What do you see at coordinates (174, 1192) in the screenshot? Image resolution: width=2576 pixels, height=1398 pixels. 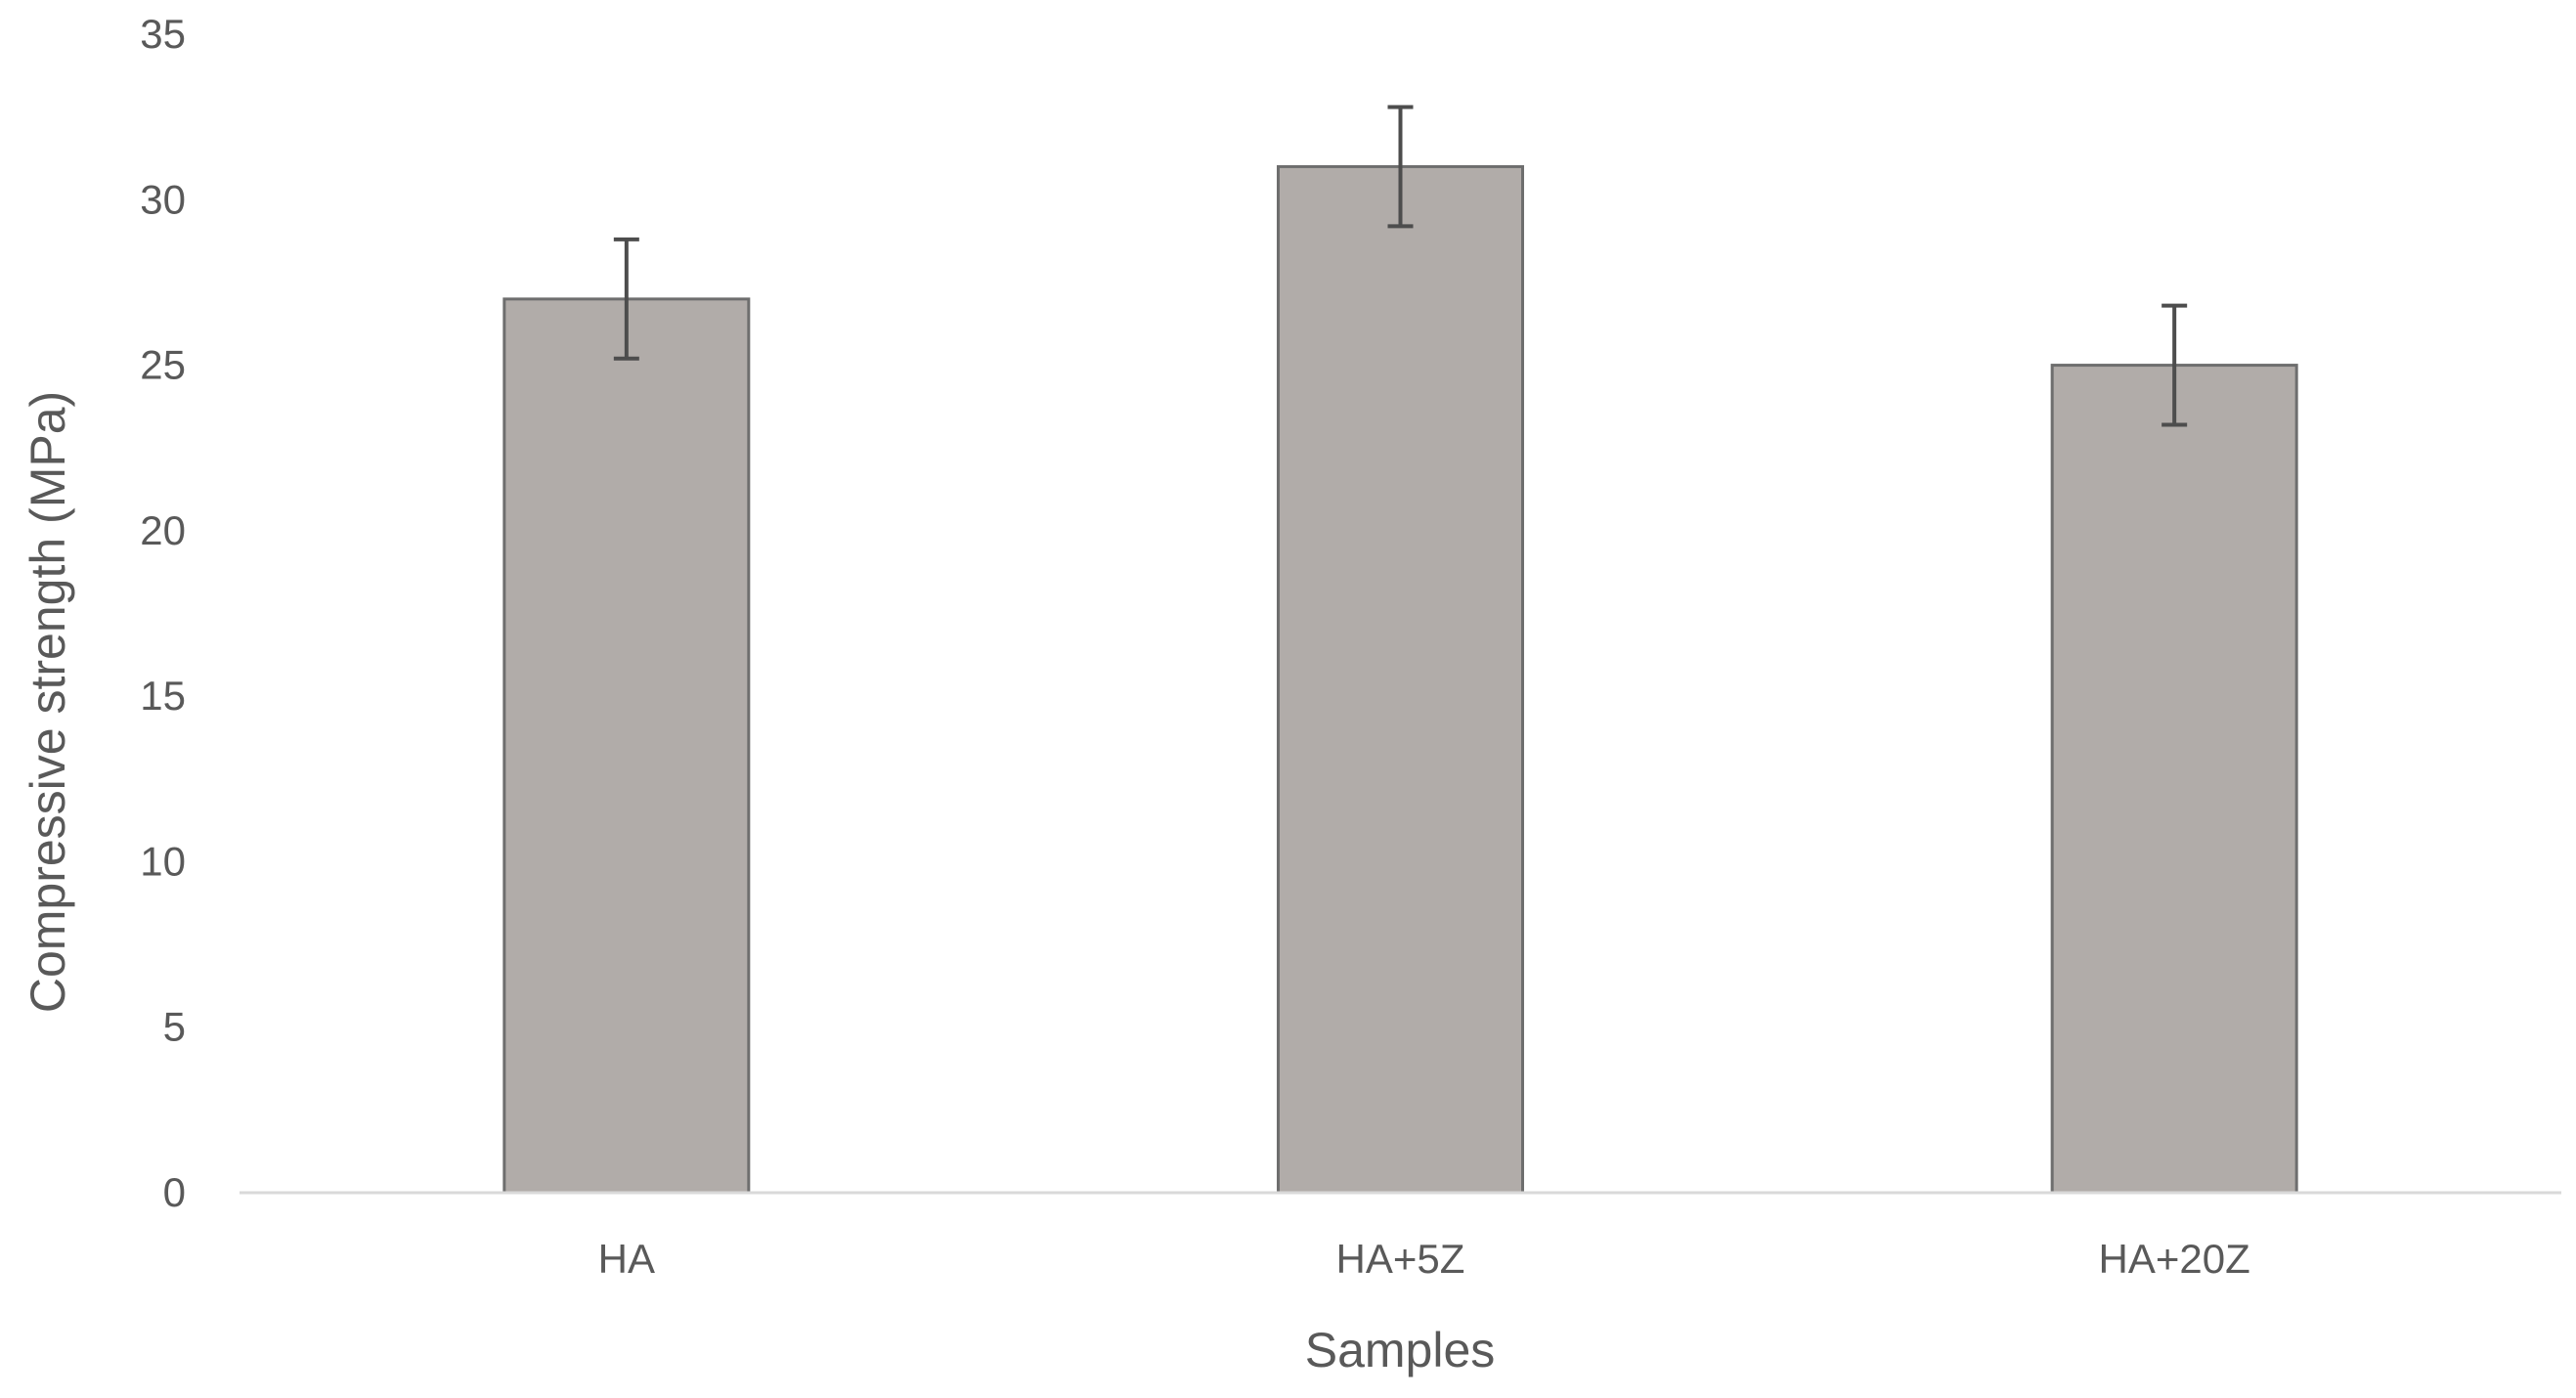 I see `y-tick-label: 0` at bounding box center [174, 1192].